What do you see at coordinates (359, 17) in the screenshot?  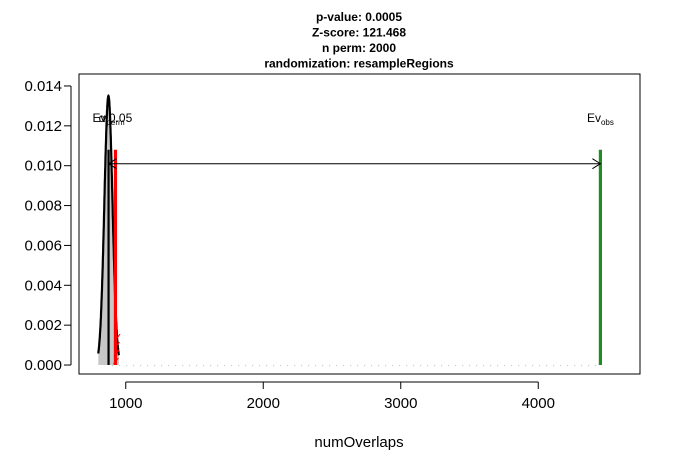 I see `title-line-1: p-value: 0.0005` at bounding box center [359, 17].